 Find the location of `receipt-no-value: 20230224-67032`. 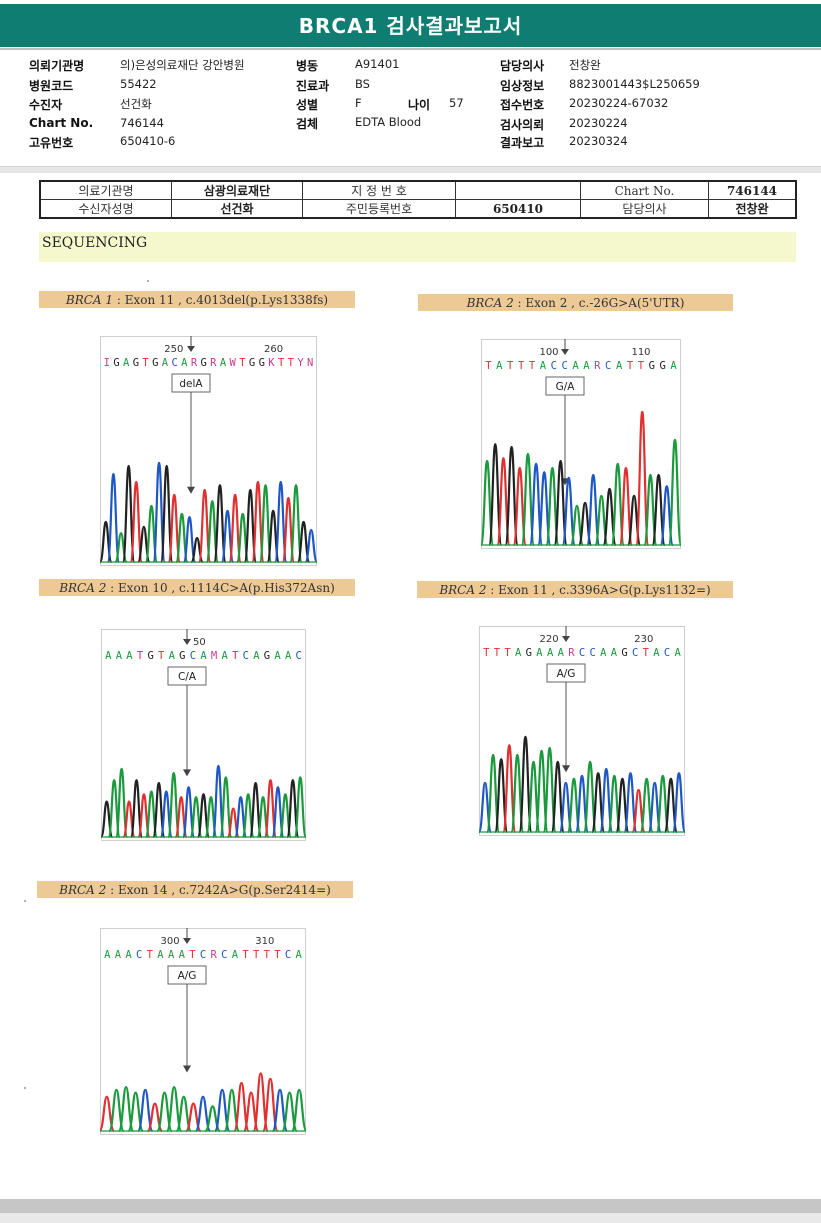

receipt-no-value: 20230224-67032 is located at coordinates (619, 103).